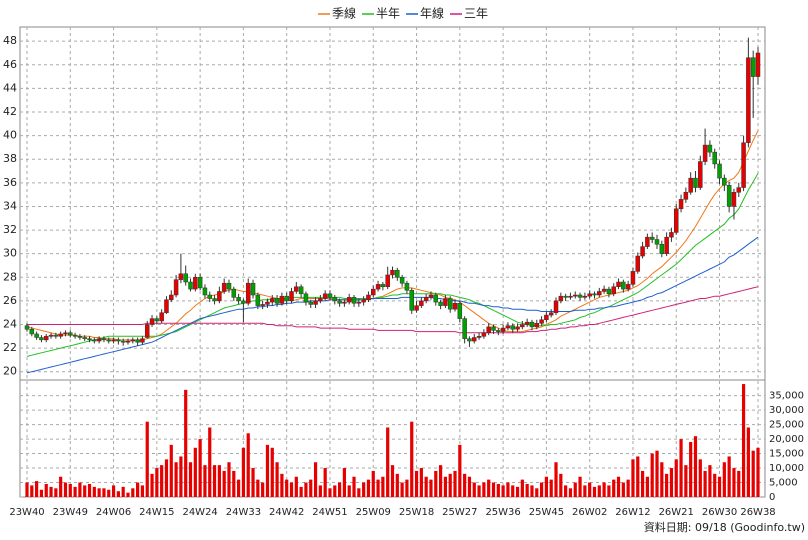 Image resolution: width=808 pixels, height=540 pixels. What do you see at coordinates (388, 14) in the screenshot?
I see `legend-label: 半年` at bounding box center [388, 14].